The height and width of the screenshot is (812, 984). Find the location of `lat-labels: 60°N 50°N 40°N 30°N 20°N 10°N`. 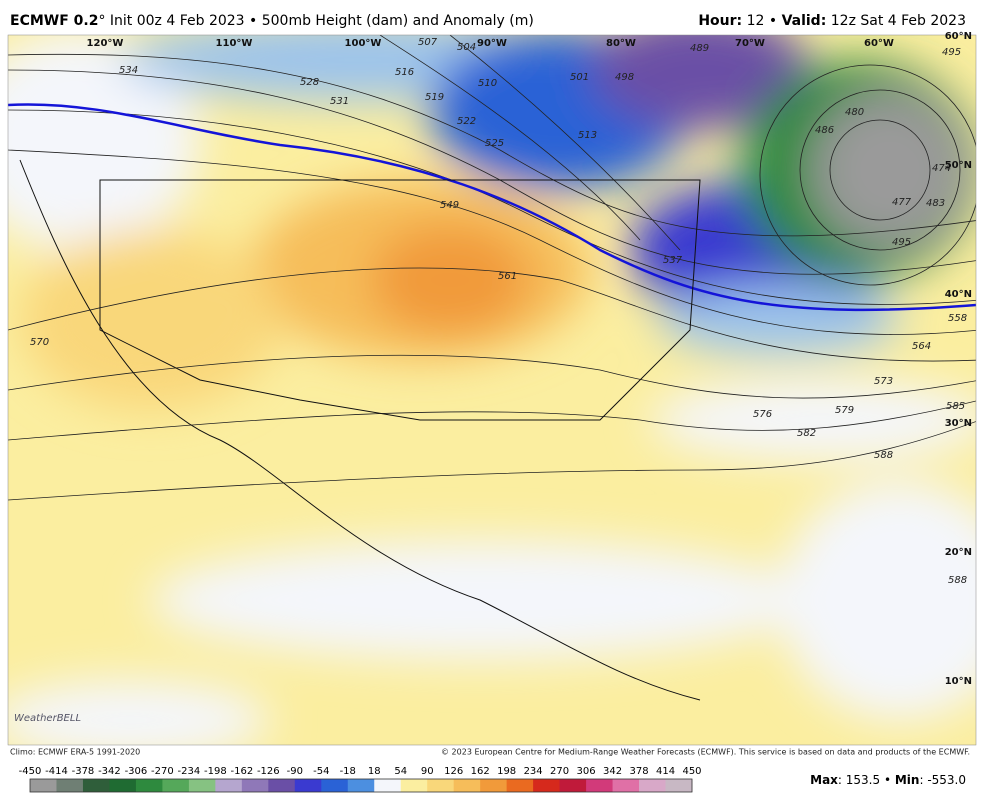

lat-labels: 60°N 50°N 40°N 30°N 20°N 10°N is located at coordinates (958, 359).